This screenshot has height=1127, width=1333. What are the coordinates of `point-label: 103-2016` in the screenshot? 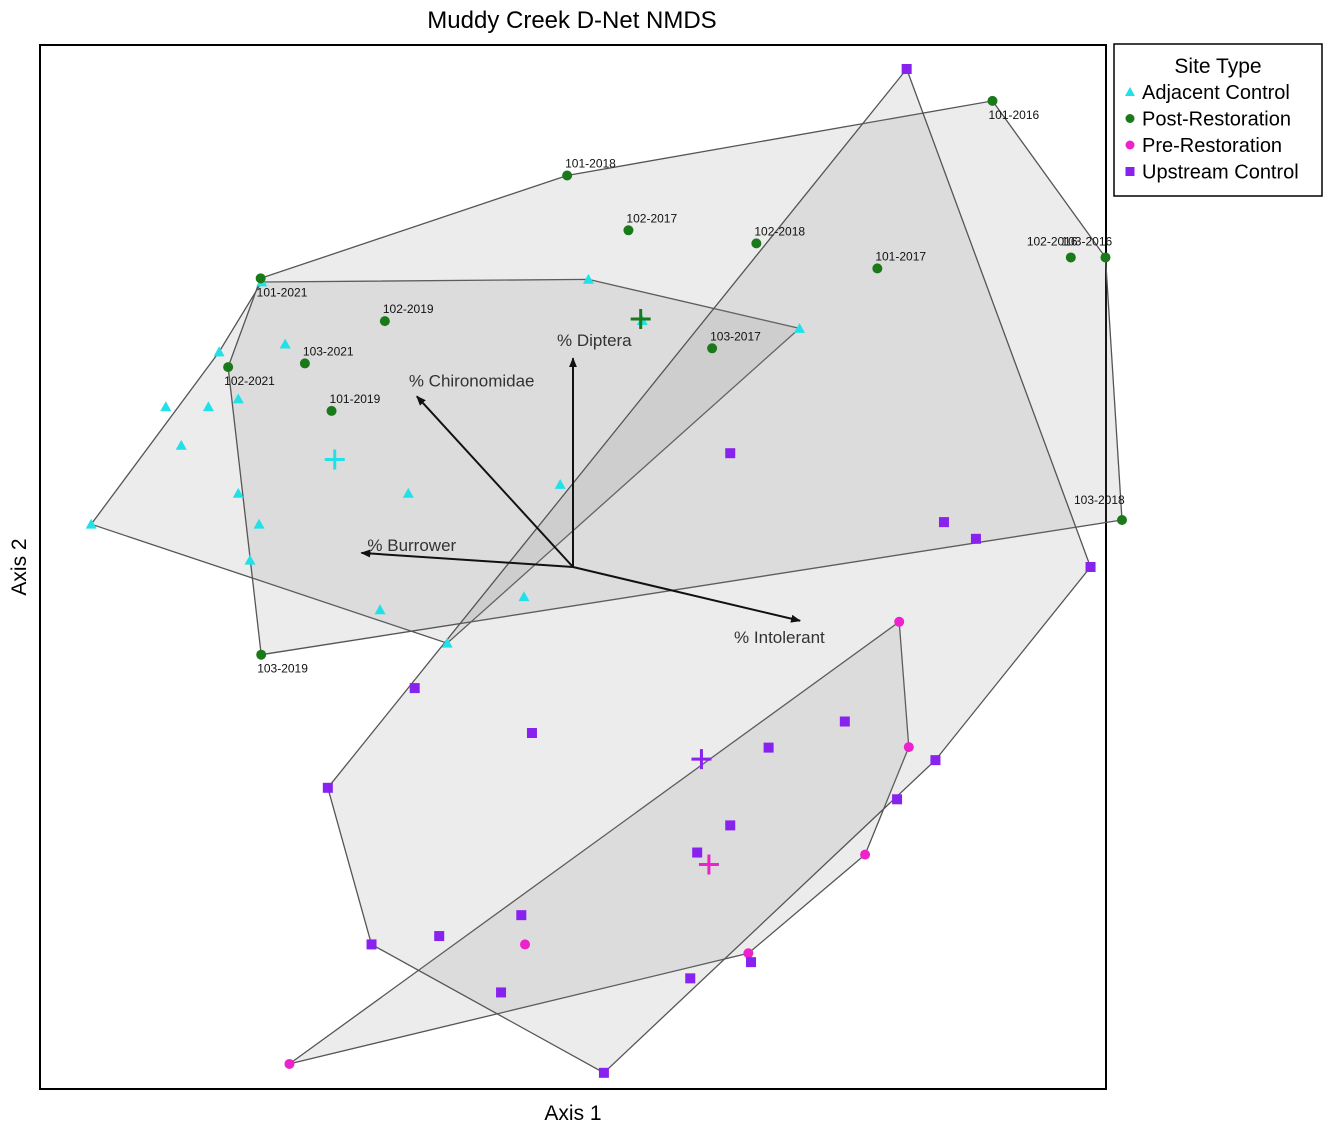 It's located at (1086, 241).